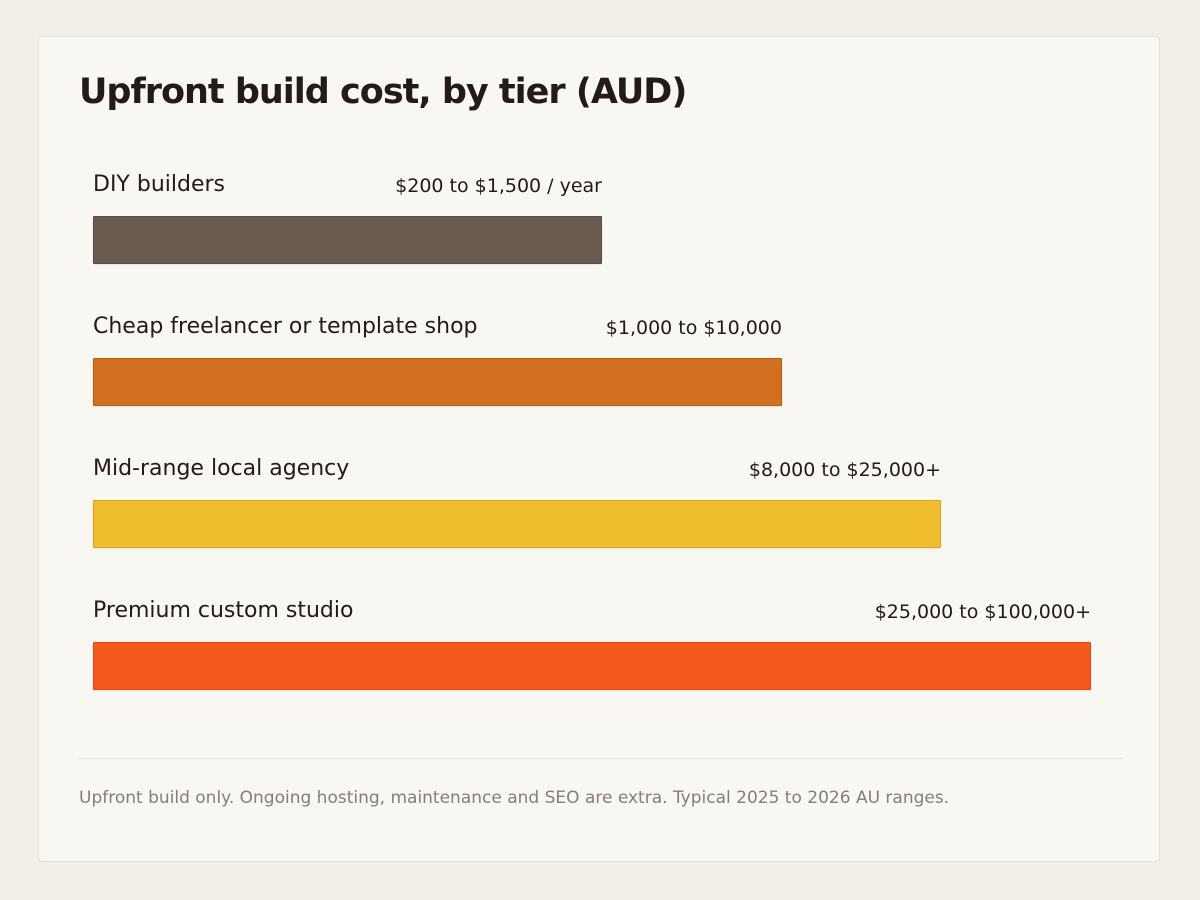 The image size is (1200, 900). What do you see at coordinates (383, 92) in the screenshot?
I see `chart-title: Upfront build cost, by tier (AUD)` at bounding box center [383, 92].